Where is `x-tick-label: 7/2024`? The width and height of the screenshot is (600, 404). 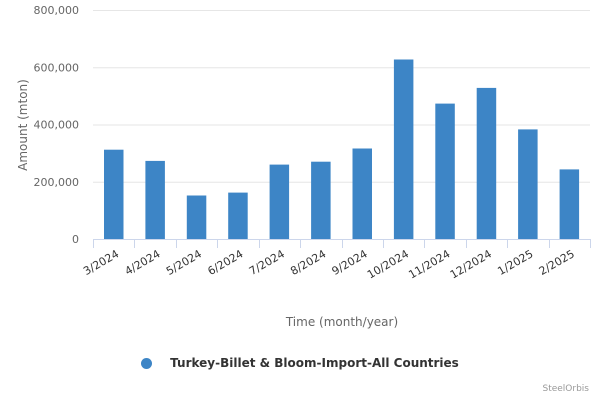
x-tick-label: 7/2024 is located at coordinates (267, 262).